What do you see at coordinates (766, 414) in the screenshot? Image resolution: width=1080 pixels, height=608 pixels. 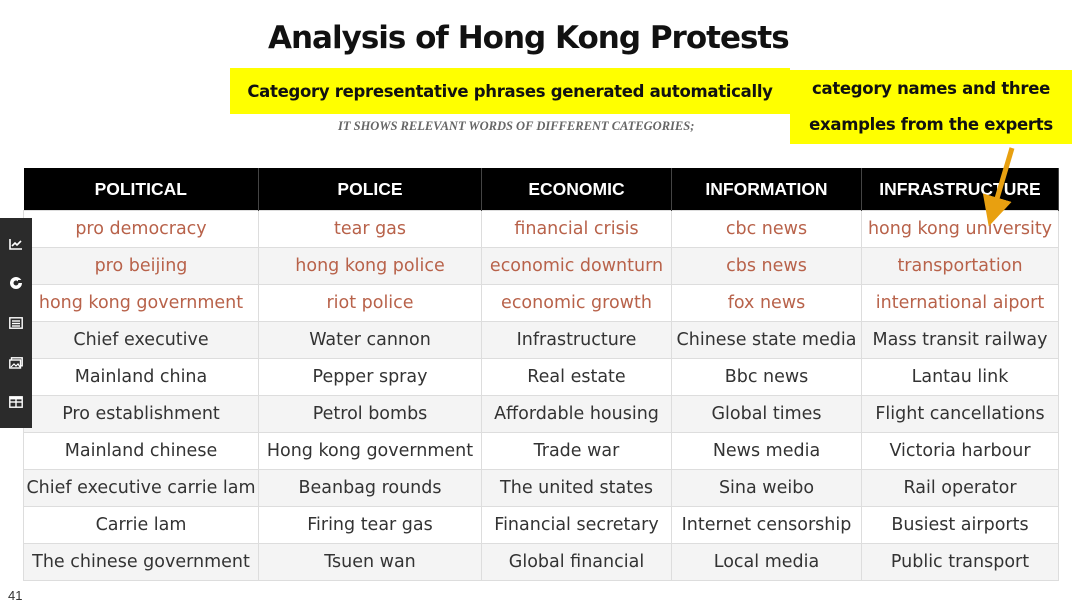 I see `table-cell: Global times` at bounding box center [766, 414].